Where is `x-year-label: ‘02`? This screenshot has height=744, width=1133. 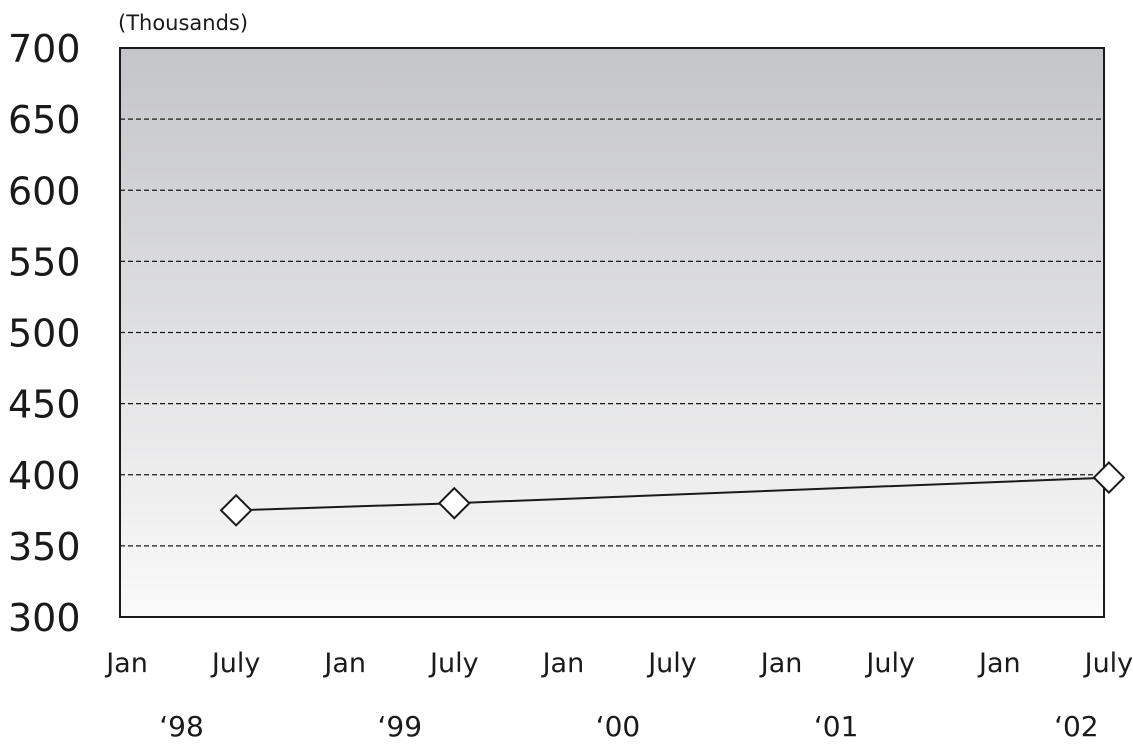 x-year-label: ‘02 is located at coordinates (1076, 726).